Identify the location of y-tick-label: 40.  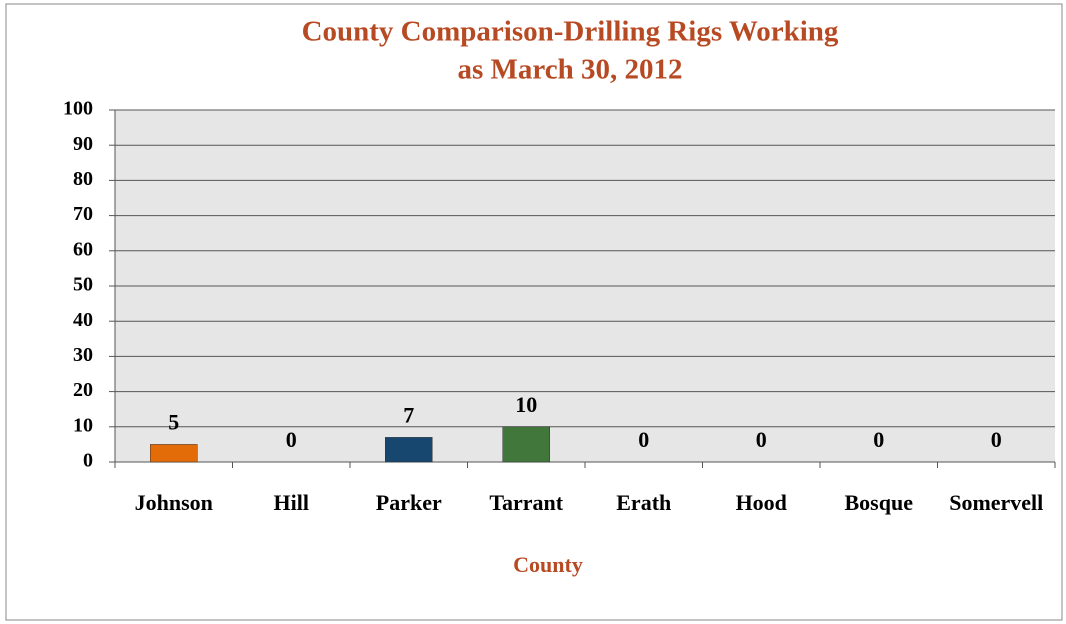
(83, 320).